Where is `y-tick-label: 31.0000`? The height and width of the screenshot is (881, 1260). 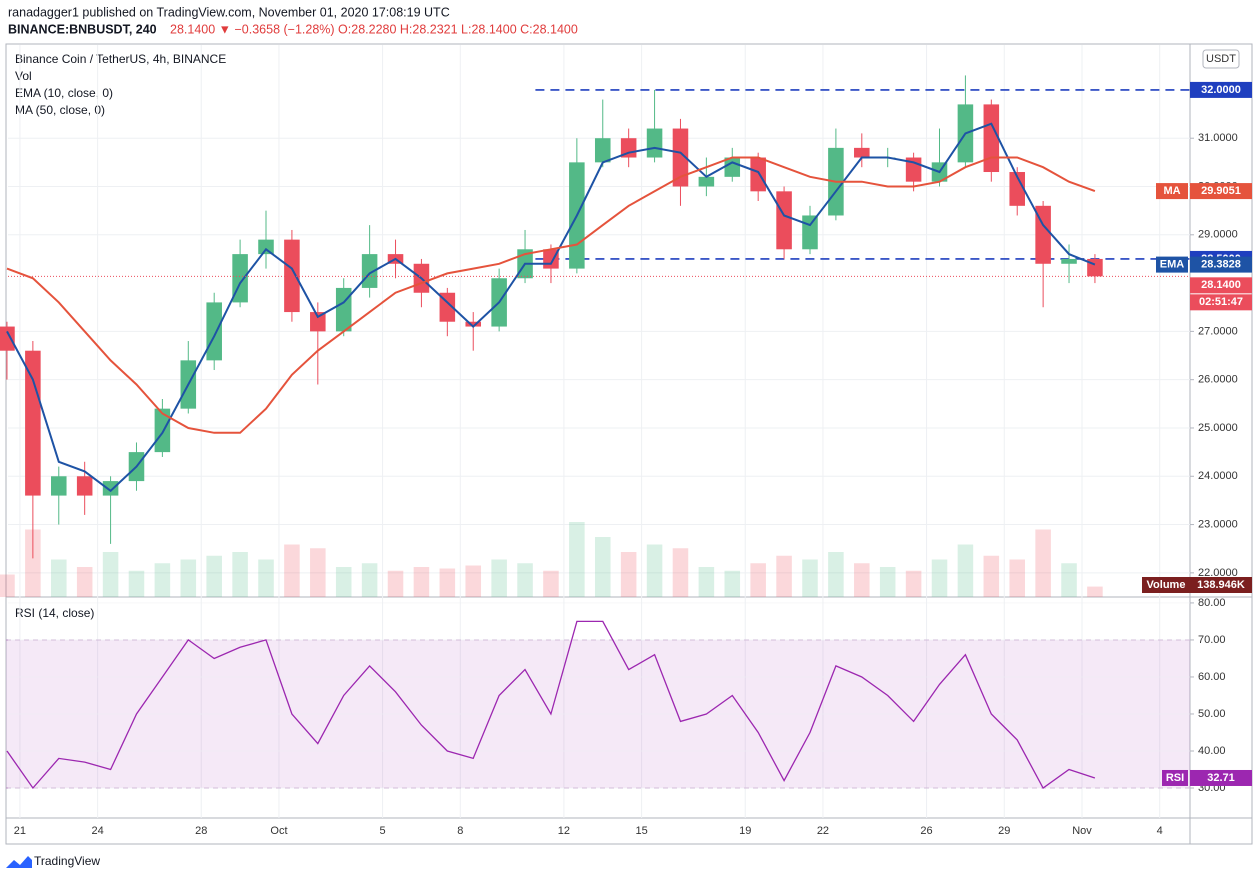 y-tick-label: 31.0000 is located at coordinates (1218, 138).